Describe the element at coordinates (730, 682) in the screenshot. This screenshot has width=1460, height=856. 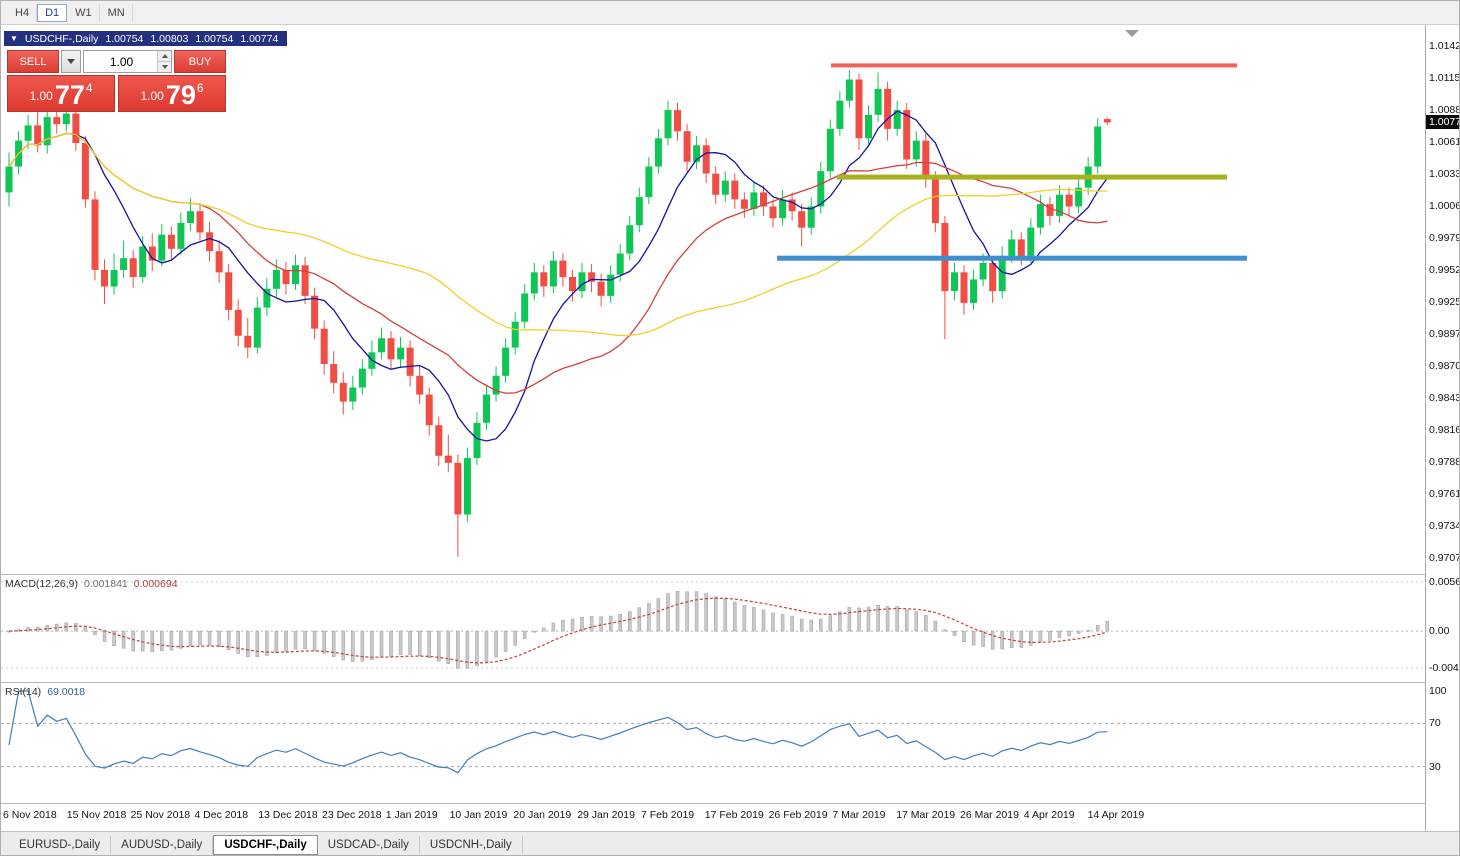
I see `panel-separator-rsi` at that location.